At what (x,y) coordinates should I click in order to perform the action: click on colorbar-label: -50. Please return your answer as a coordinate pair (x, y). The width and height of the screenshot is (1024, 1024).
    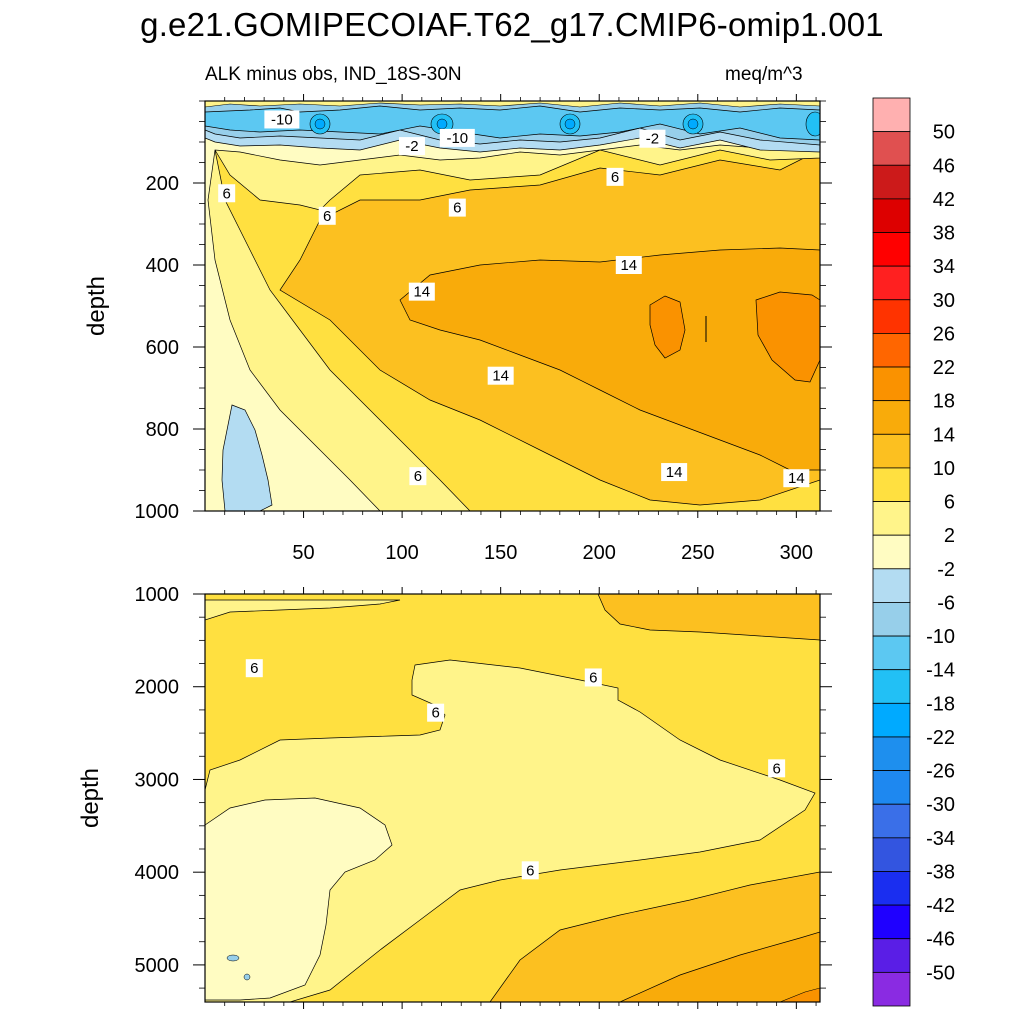
    Looking at the image, I should click on (940, 973).